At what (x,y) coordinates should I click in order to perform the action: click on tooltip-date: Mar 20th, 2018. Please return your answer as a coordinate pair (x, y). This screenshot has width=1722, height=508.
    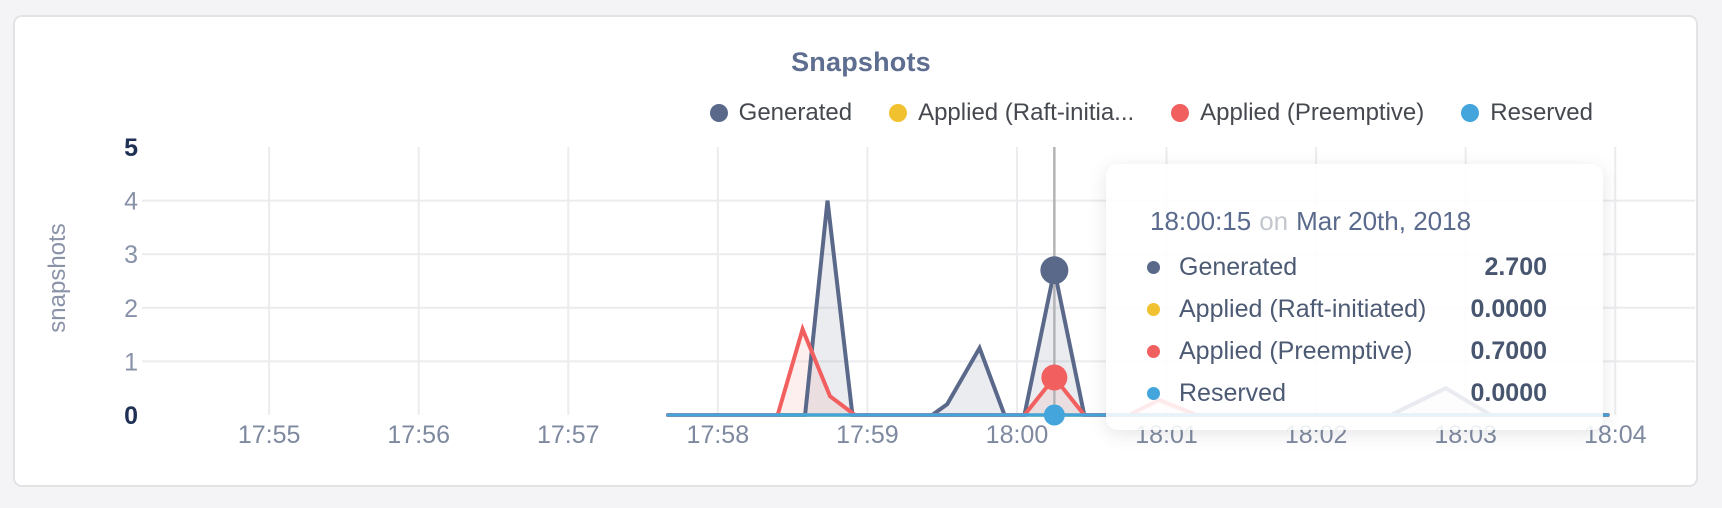
    Looking at the image, I should click on (1384, 221).